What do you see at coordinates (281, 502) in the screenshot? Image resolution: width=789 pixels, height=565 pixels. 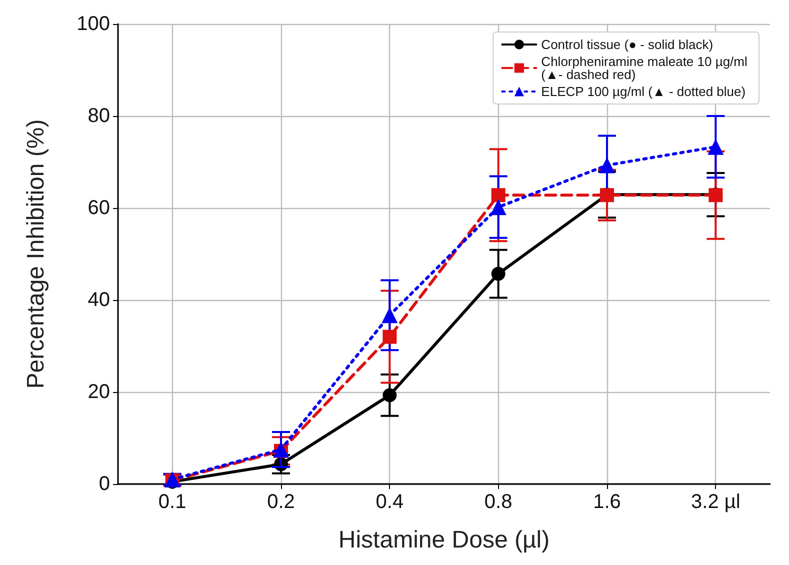 I see `x-tick-label: 0.2` at bounding box center [281, 502].